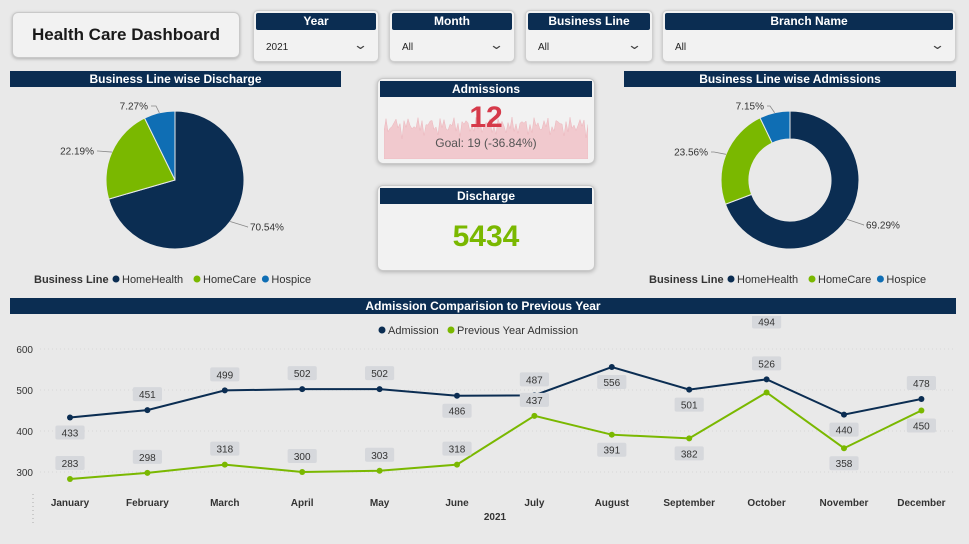  I want to click on admissions-card-title: Admissions, so click(486, 89).